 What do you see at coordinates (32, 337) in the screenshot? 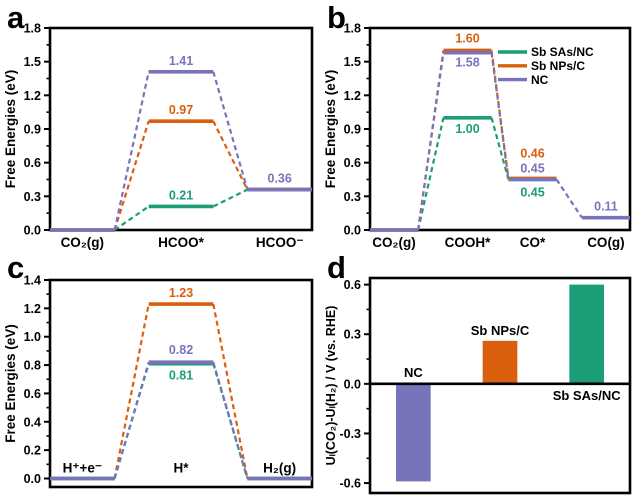
I see `y-tick-label: 1.0` at bounding box center [32, 337].